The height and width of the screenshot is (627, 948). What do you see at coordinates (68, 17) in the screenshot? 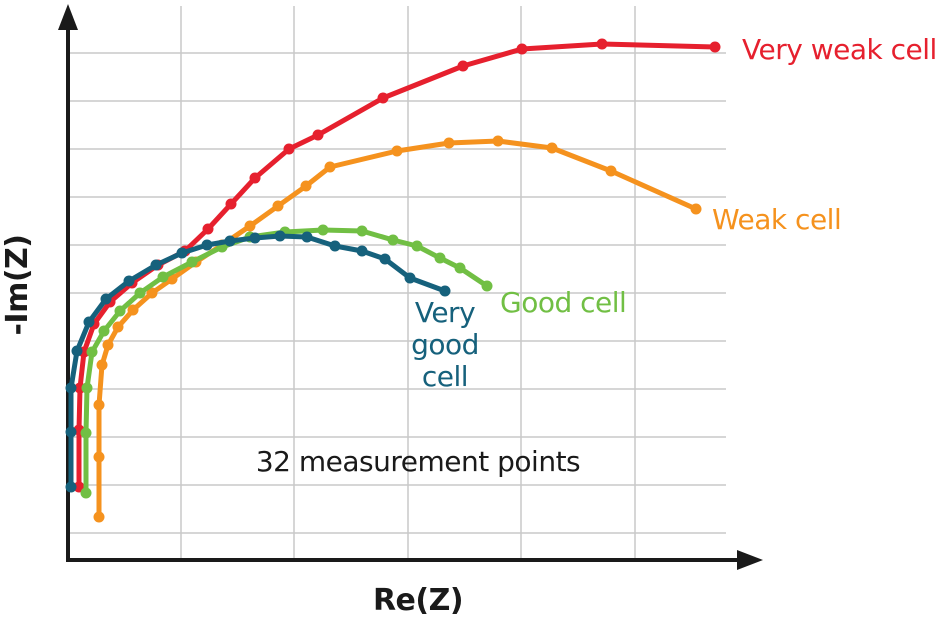
I see `y-axis-arrowhead` at bounding box center [68, 17].